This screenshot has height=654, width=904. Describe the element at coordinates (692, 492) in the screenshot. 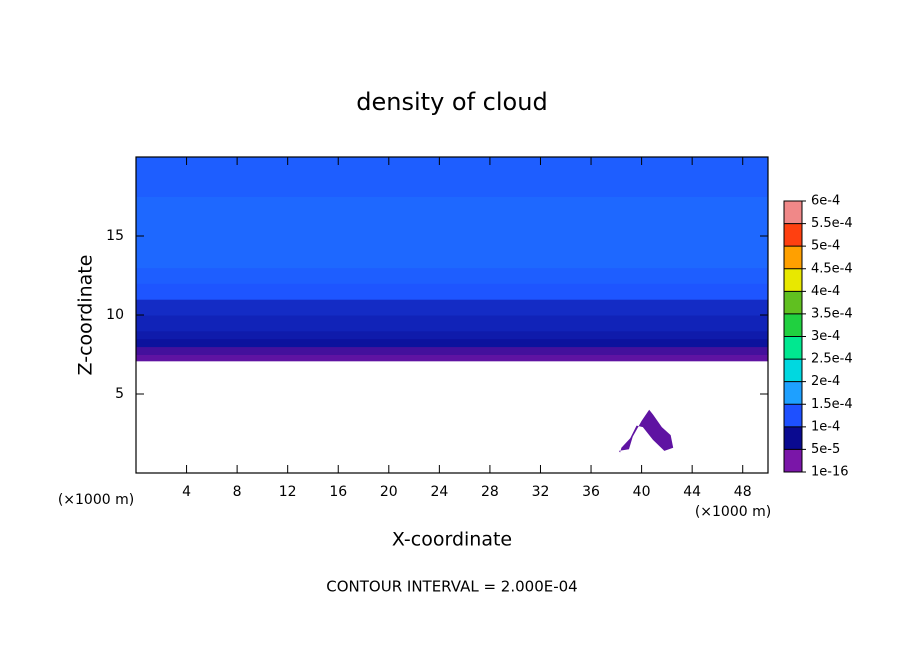

I see `x-tick-label: 44` at that location.